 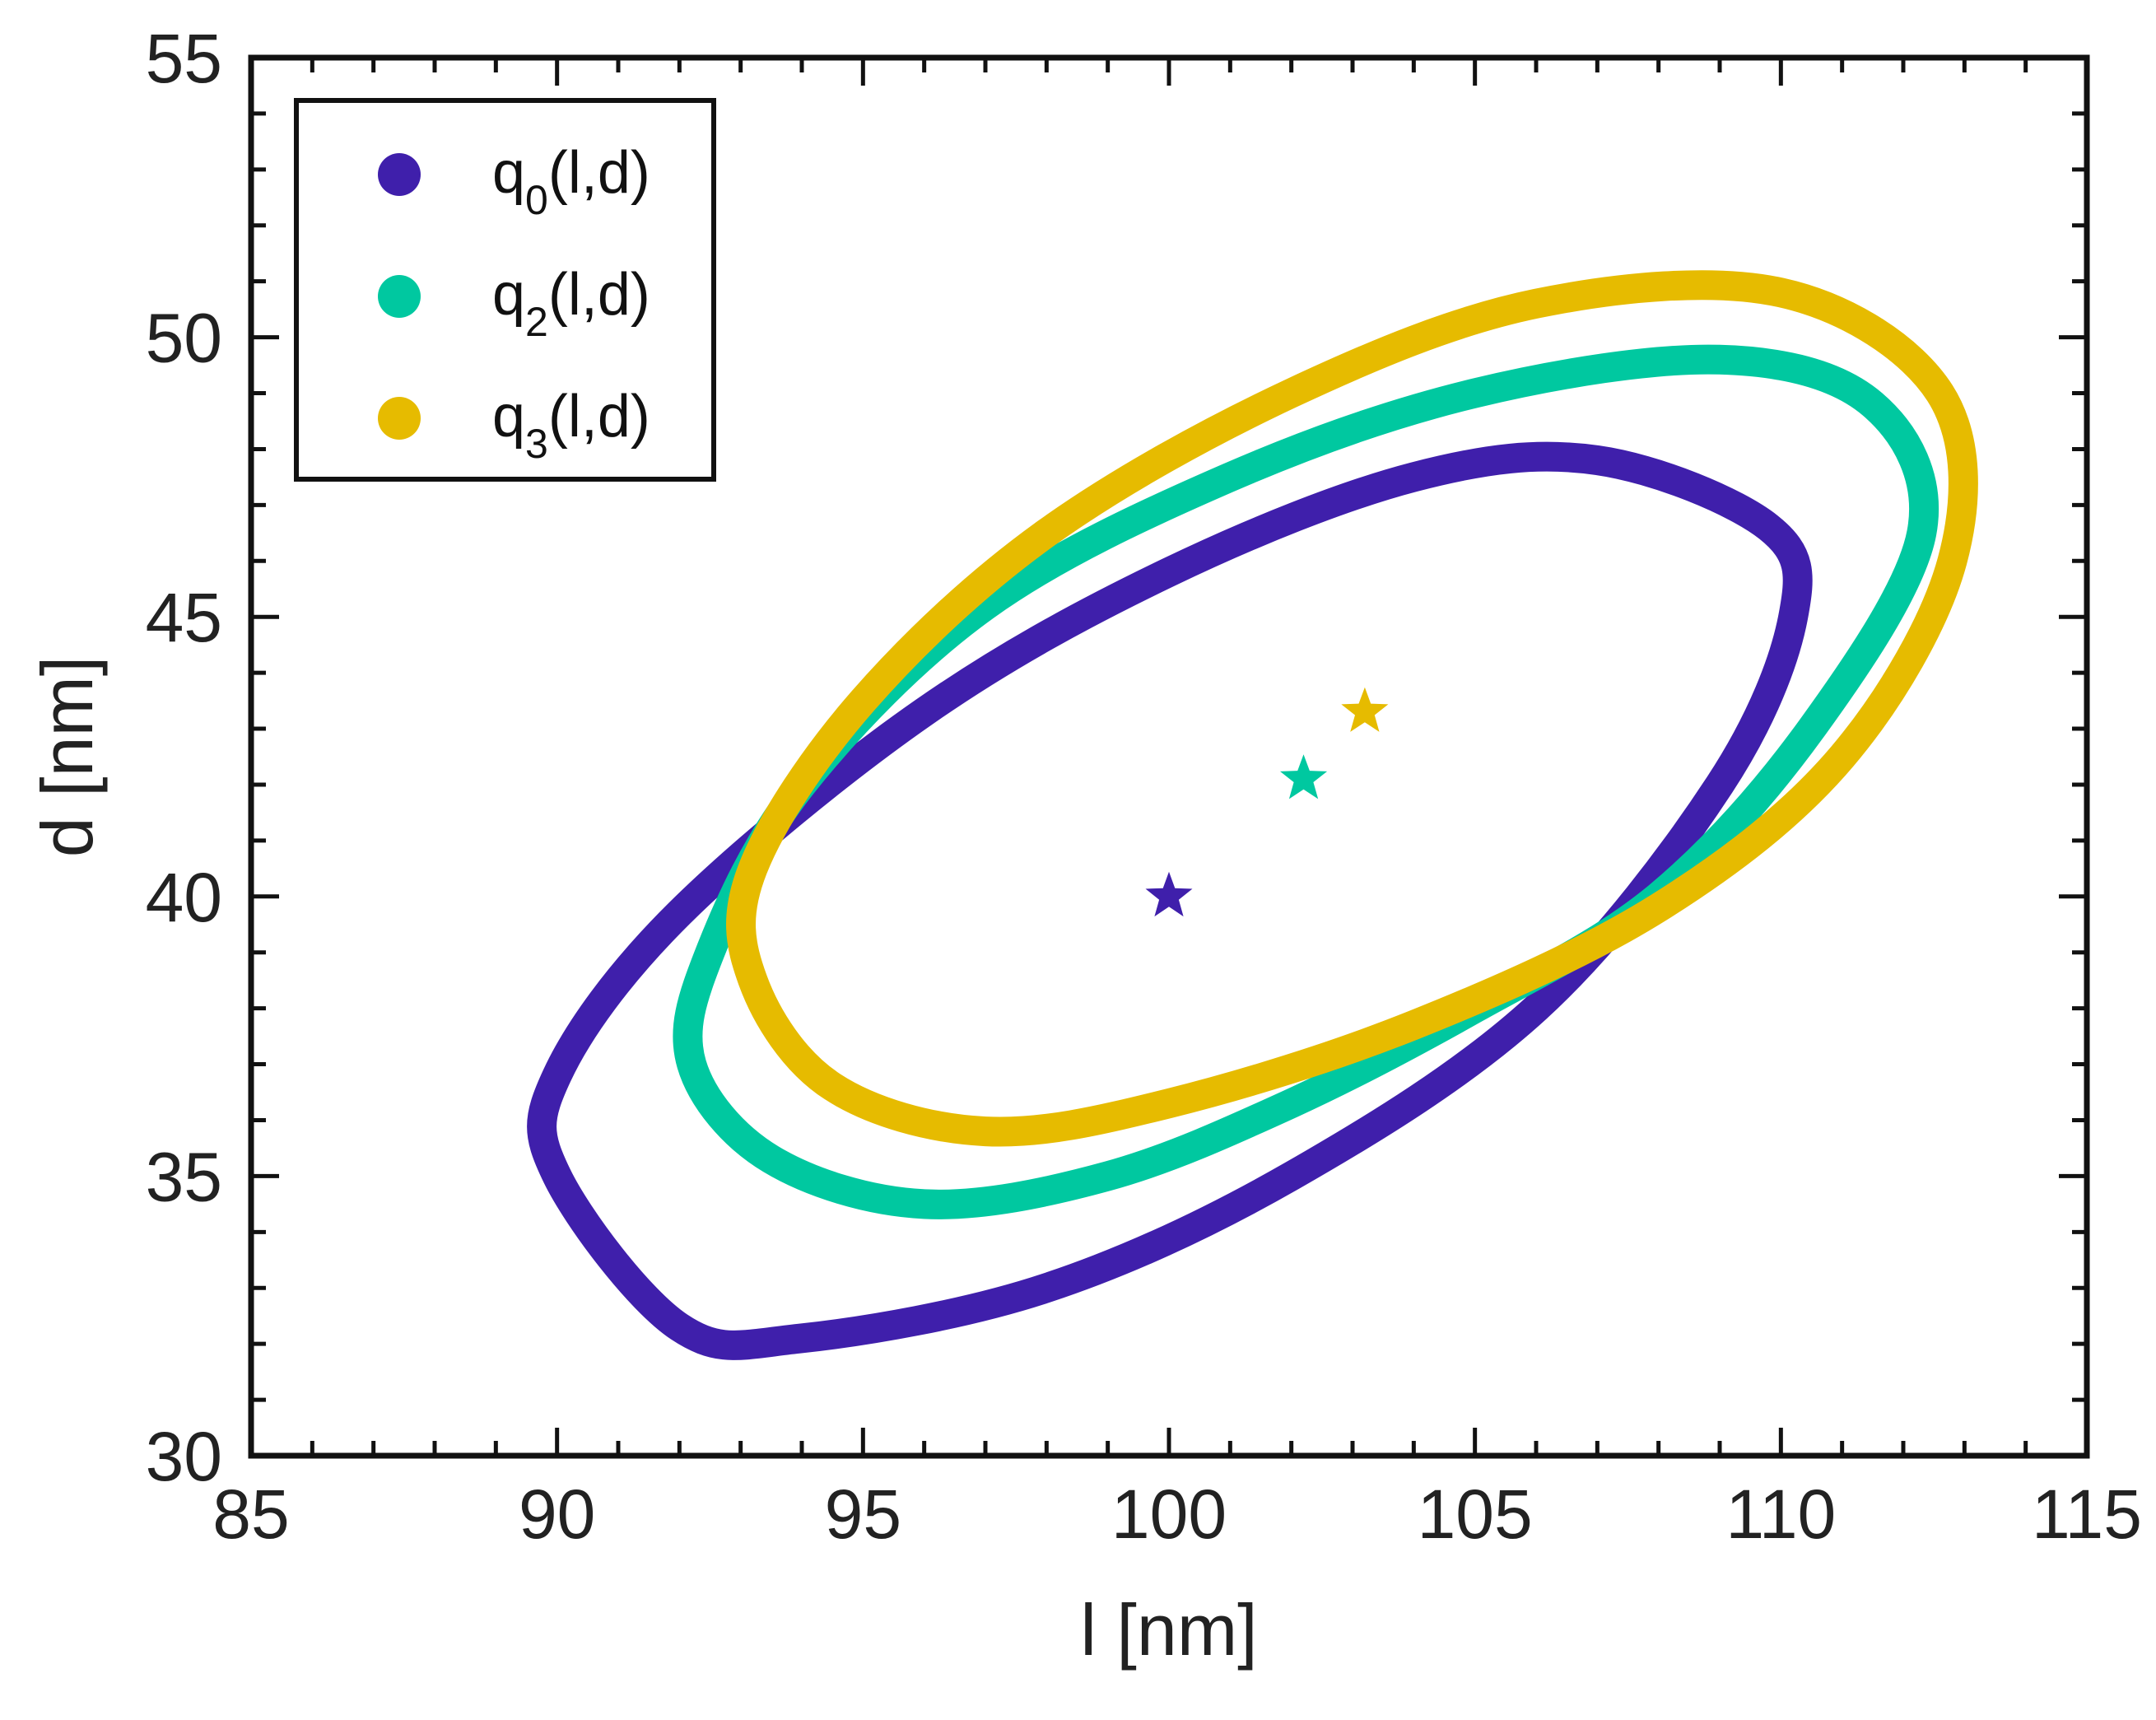 I want to click on legend-marker-q2, so click(x=399, y=296).